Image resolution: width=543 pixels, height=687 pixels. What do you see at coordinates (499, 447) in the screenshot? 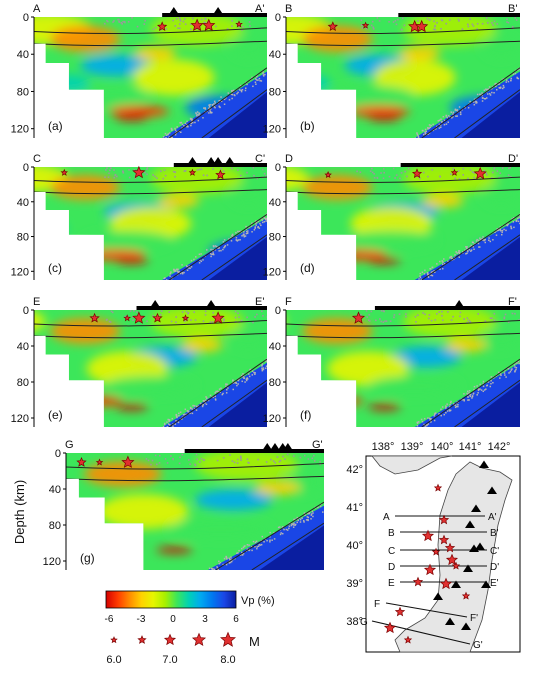
I see `lon-label: 142°` at bounding box center [499, 447].